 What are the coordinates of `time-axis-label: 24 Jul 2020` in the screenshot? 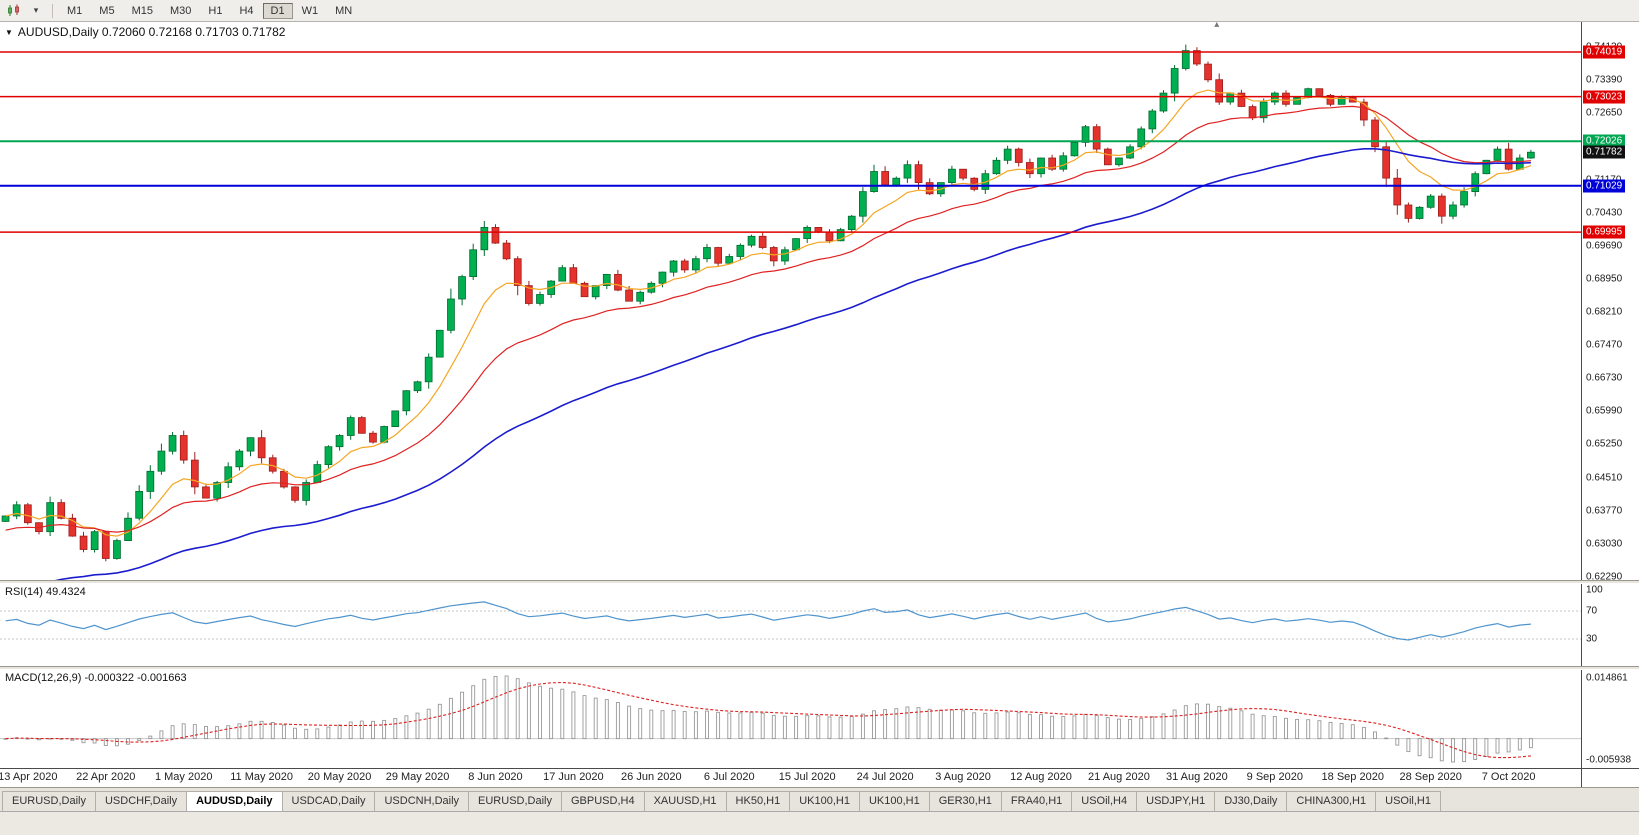 It's located at (885, 777).